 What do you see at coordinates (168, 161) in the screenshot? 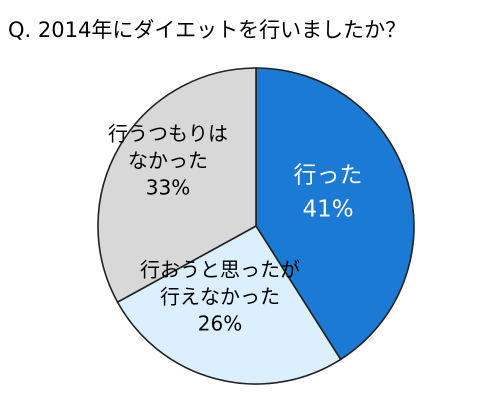
I see `slice-label-not-line-1: なかった` at bounding box center [168, 161].